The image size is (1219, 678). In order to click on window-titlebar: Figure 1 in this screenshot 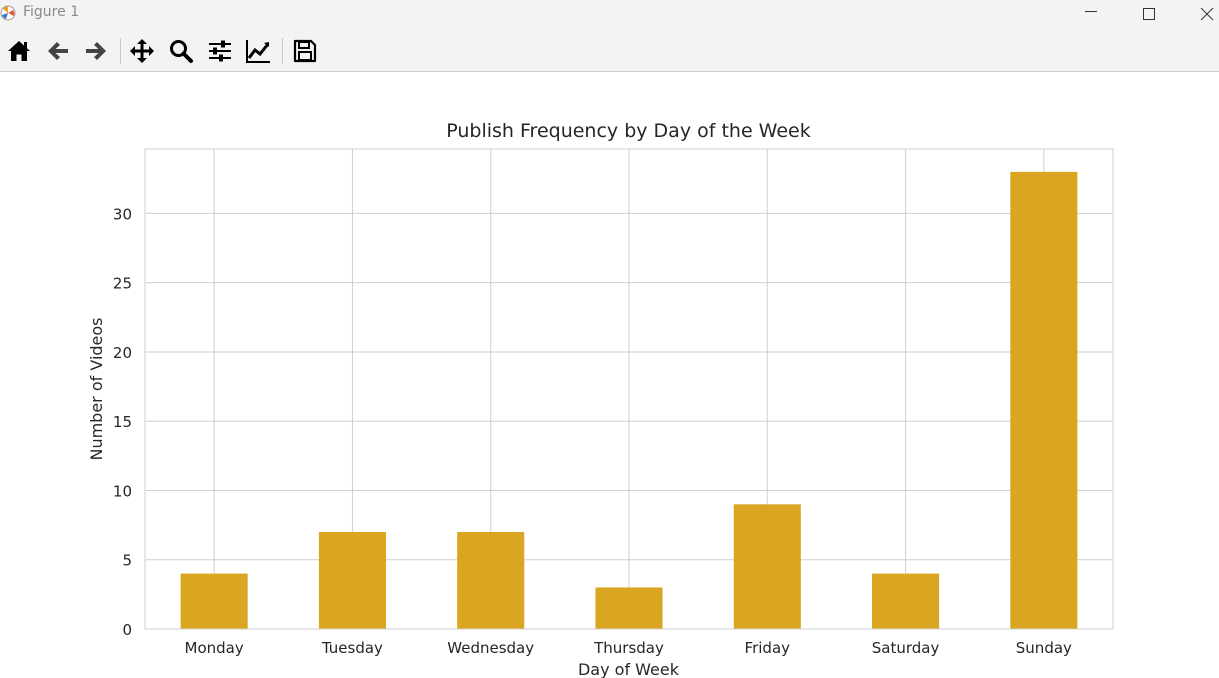, I will do `click(609, 15)`.